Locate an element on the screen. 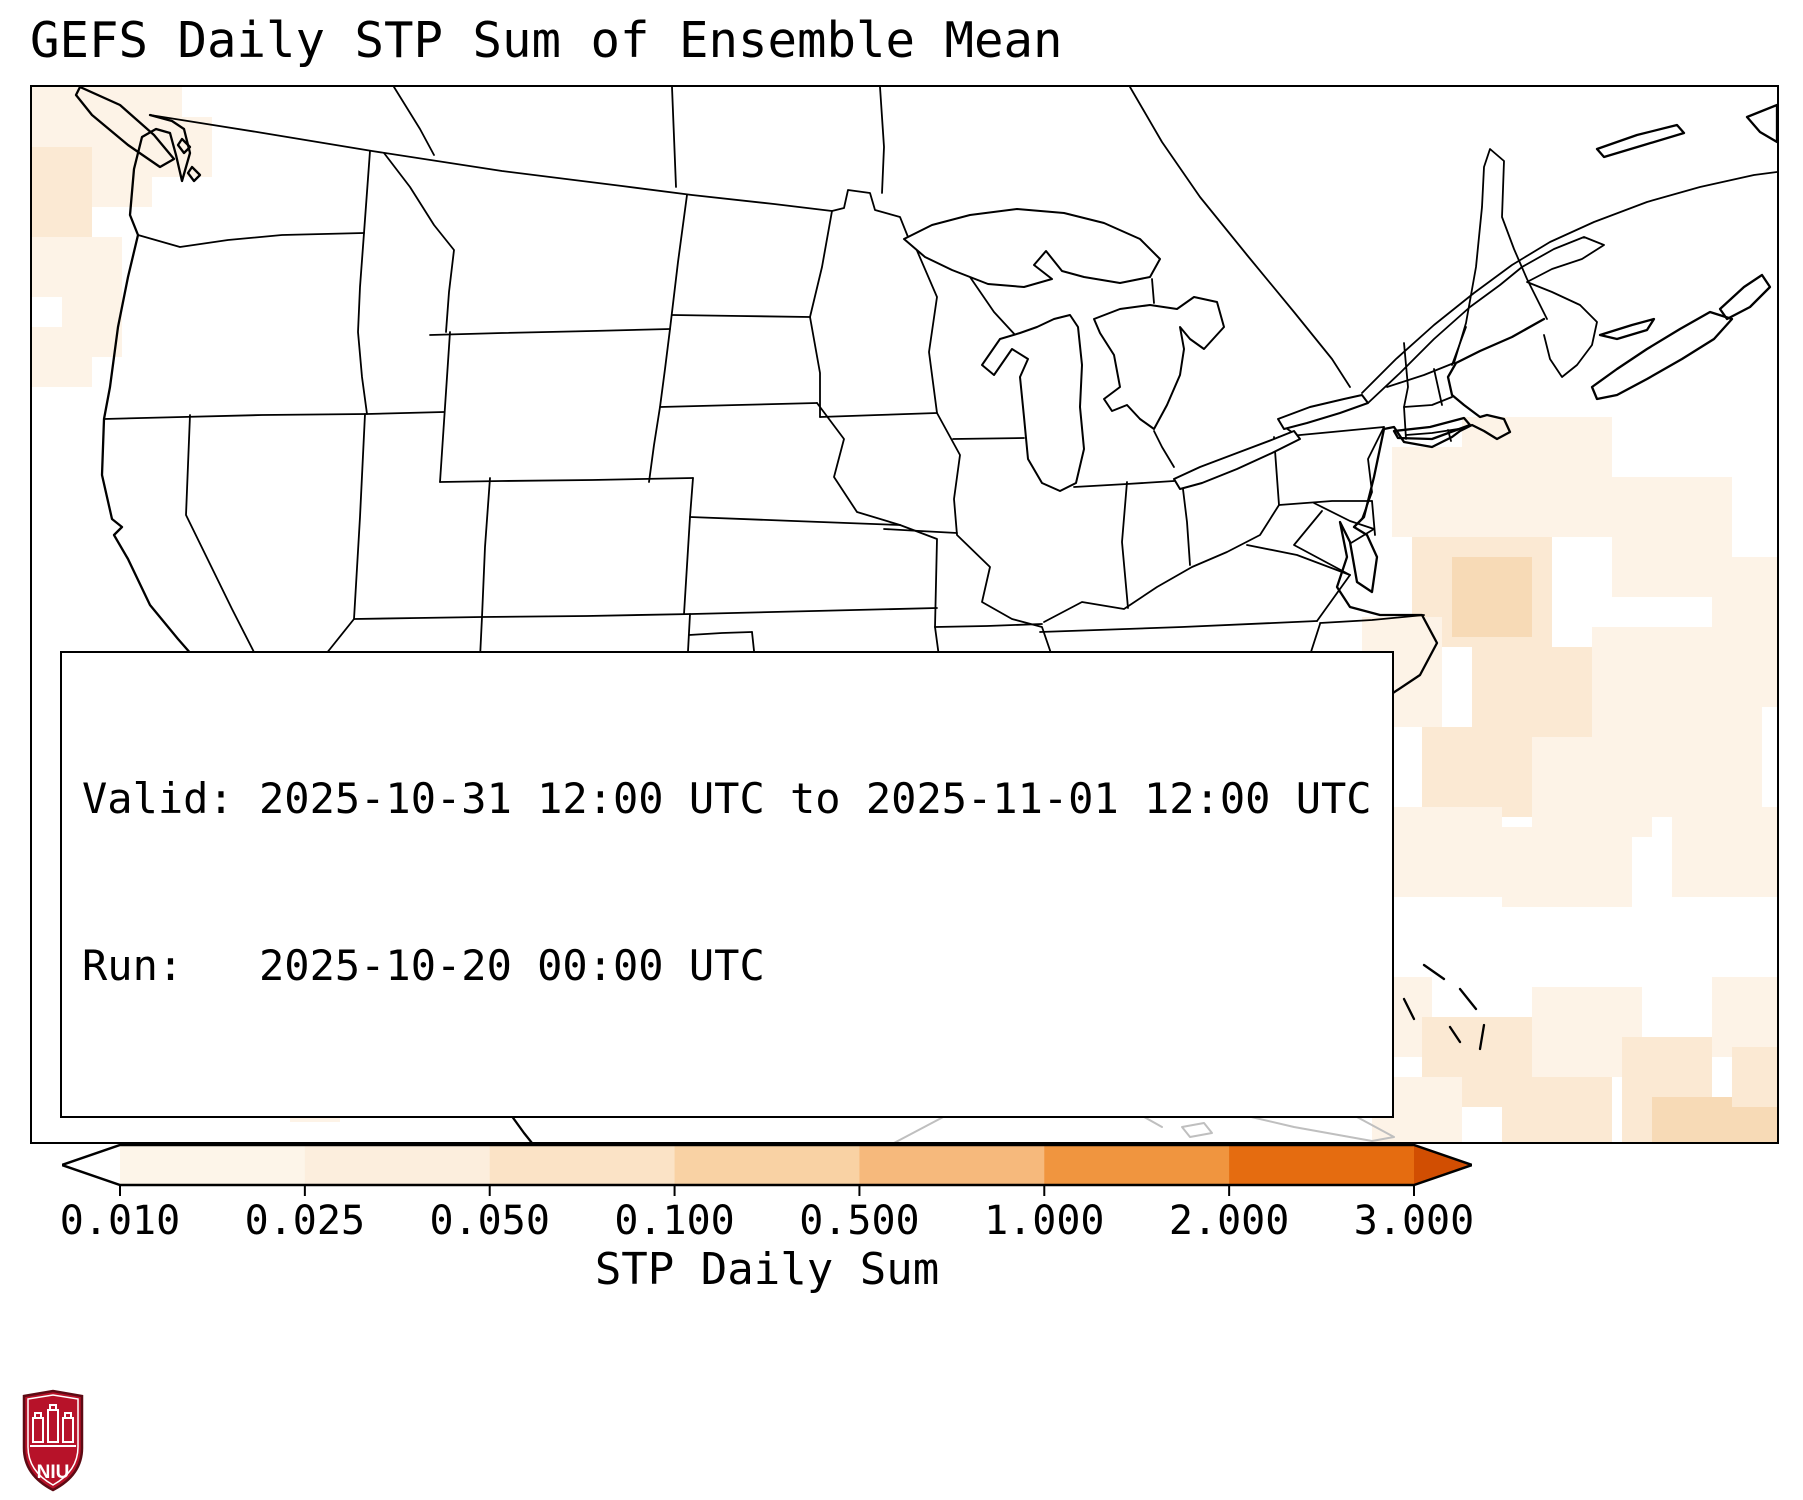 The width and height of the screenshot is (1803, 1500). niu-shield is located at coordinates (53, 1440).